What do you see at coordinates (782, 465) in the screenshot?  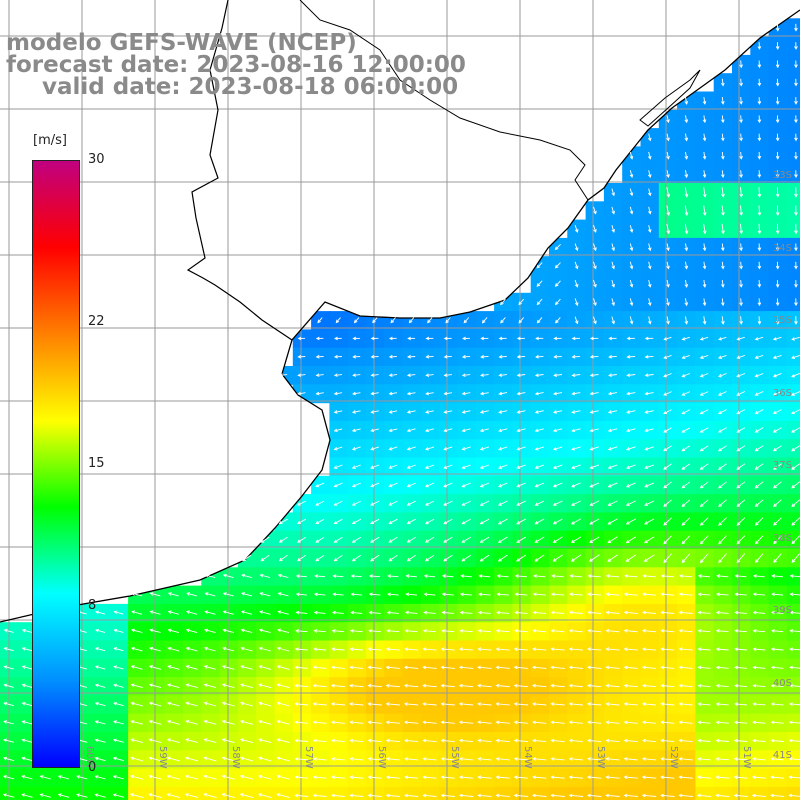 I see `latitude-label: 37S` at bounding box center [782, 465].